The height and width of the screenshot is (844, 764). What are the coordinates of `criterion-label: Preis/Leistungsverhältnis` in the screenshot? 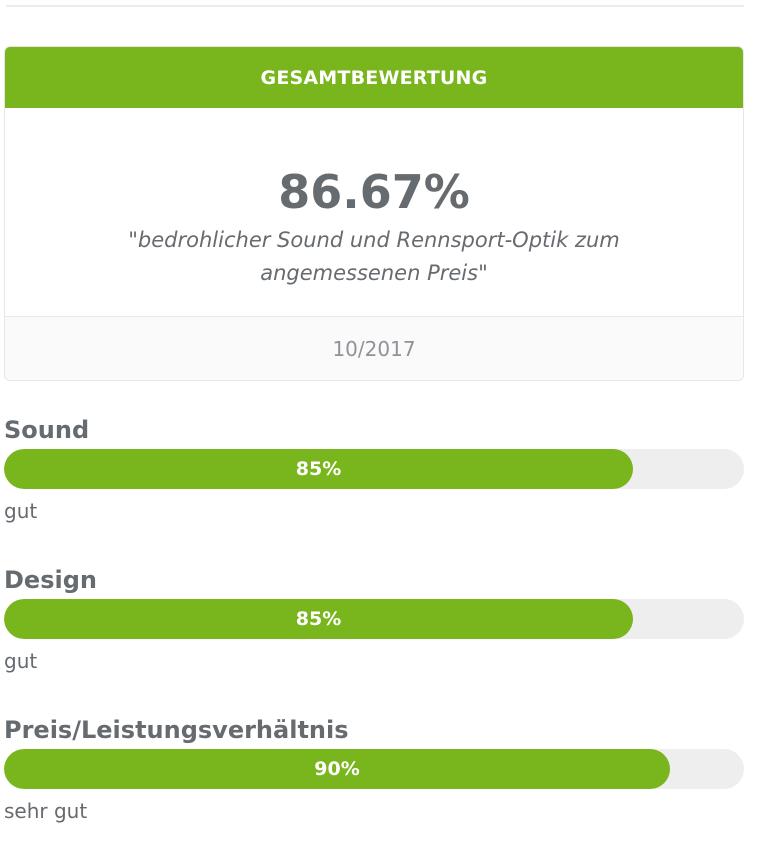 It's located at (176, 730).